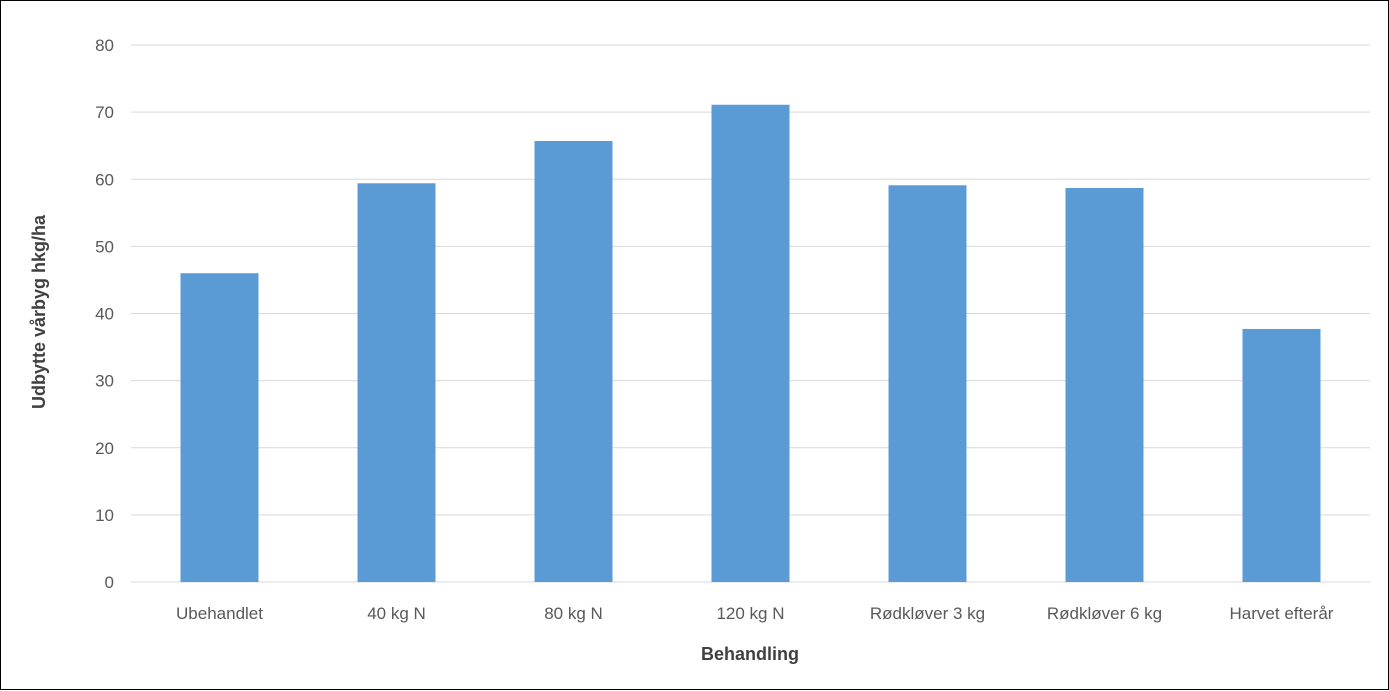 This screenshot has width=1389, height=691. What do you see at coordinates (396, 613) in the screenshot?
I see `x-tick-label: 40 kg N` at bounding box center [396, 613].